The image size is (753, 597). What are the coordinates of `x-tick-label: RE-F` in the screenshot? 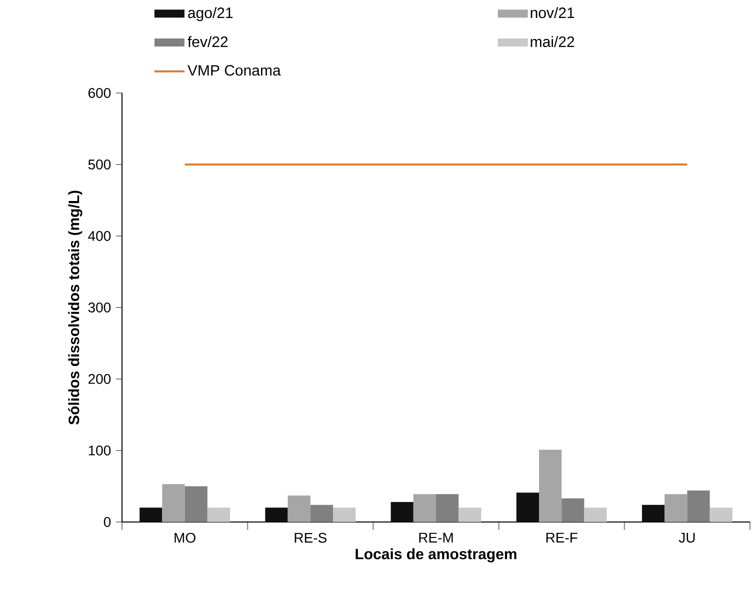 It's located at (562, 537).